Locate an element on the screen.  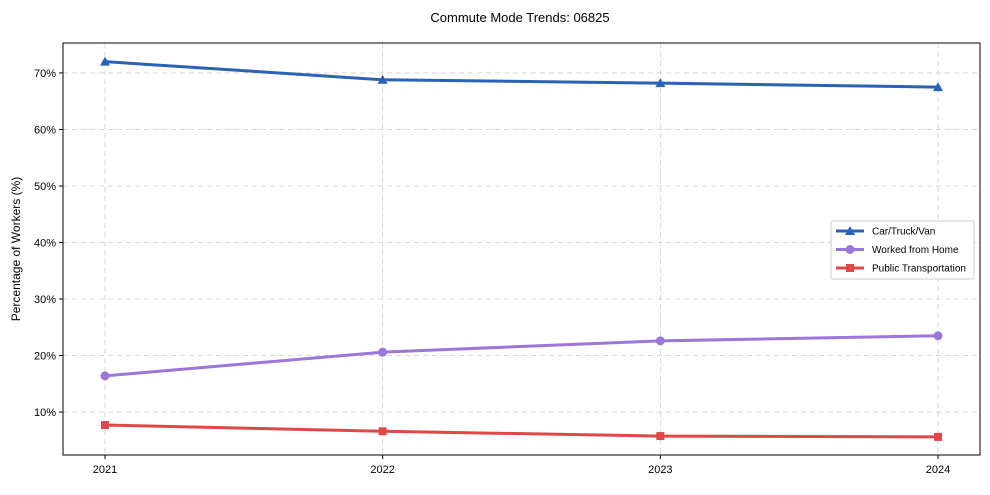
legend-box is located at coordinates (902, 250).